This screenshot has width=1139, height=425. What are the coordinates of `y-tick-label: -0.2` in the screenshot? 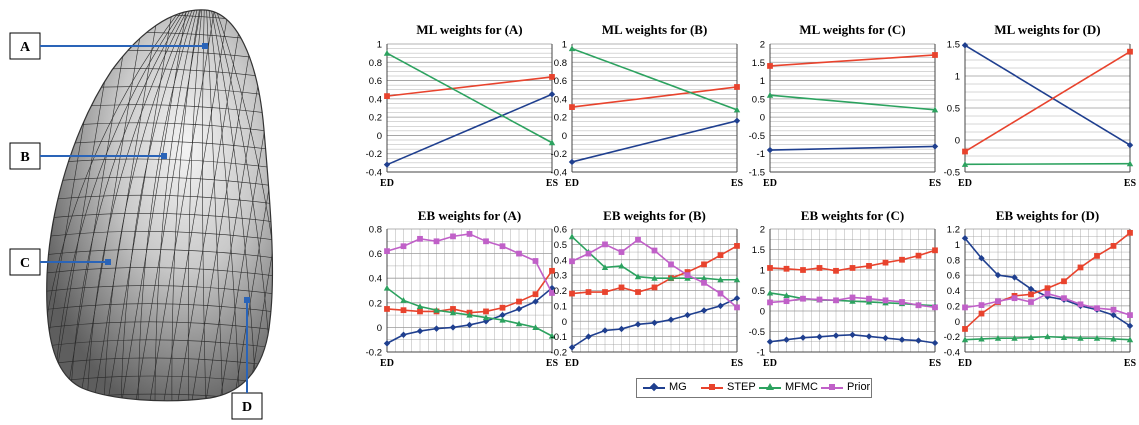 It's located at (374, 353).